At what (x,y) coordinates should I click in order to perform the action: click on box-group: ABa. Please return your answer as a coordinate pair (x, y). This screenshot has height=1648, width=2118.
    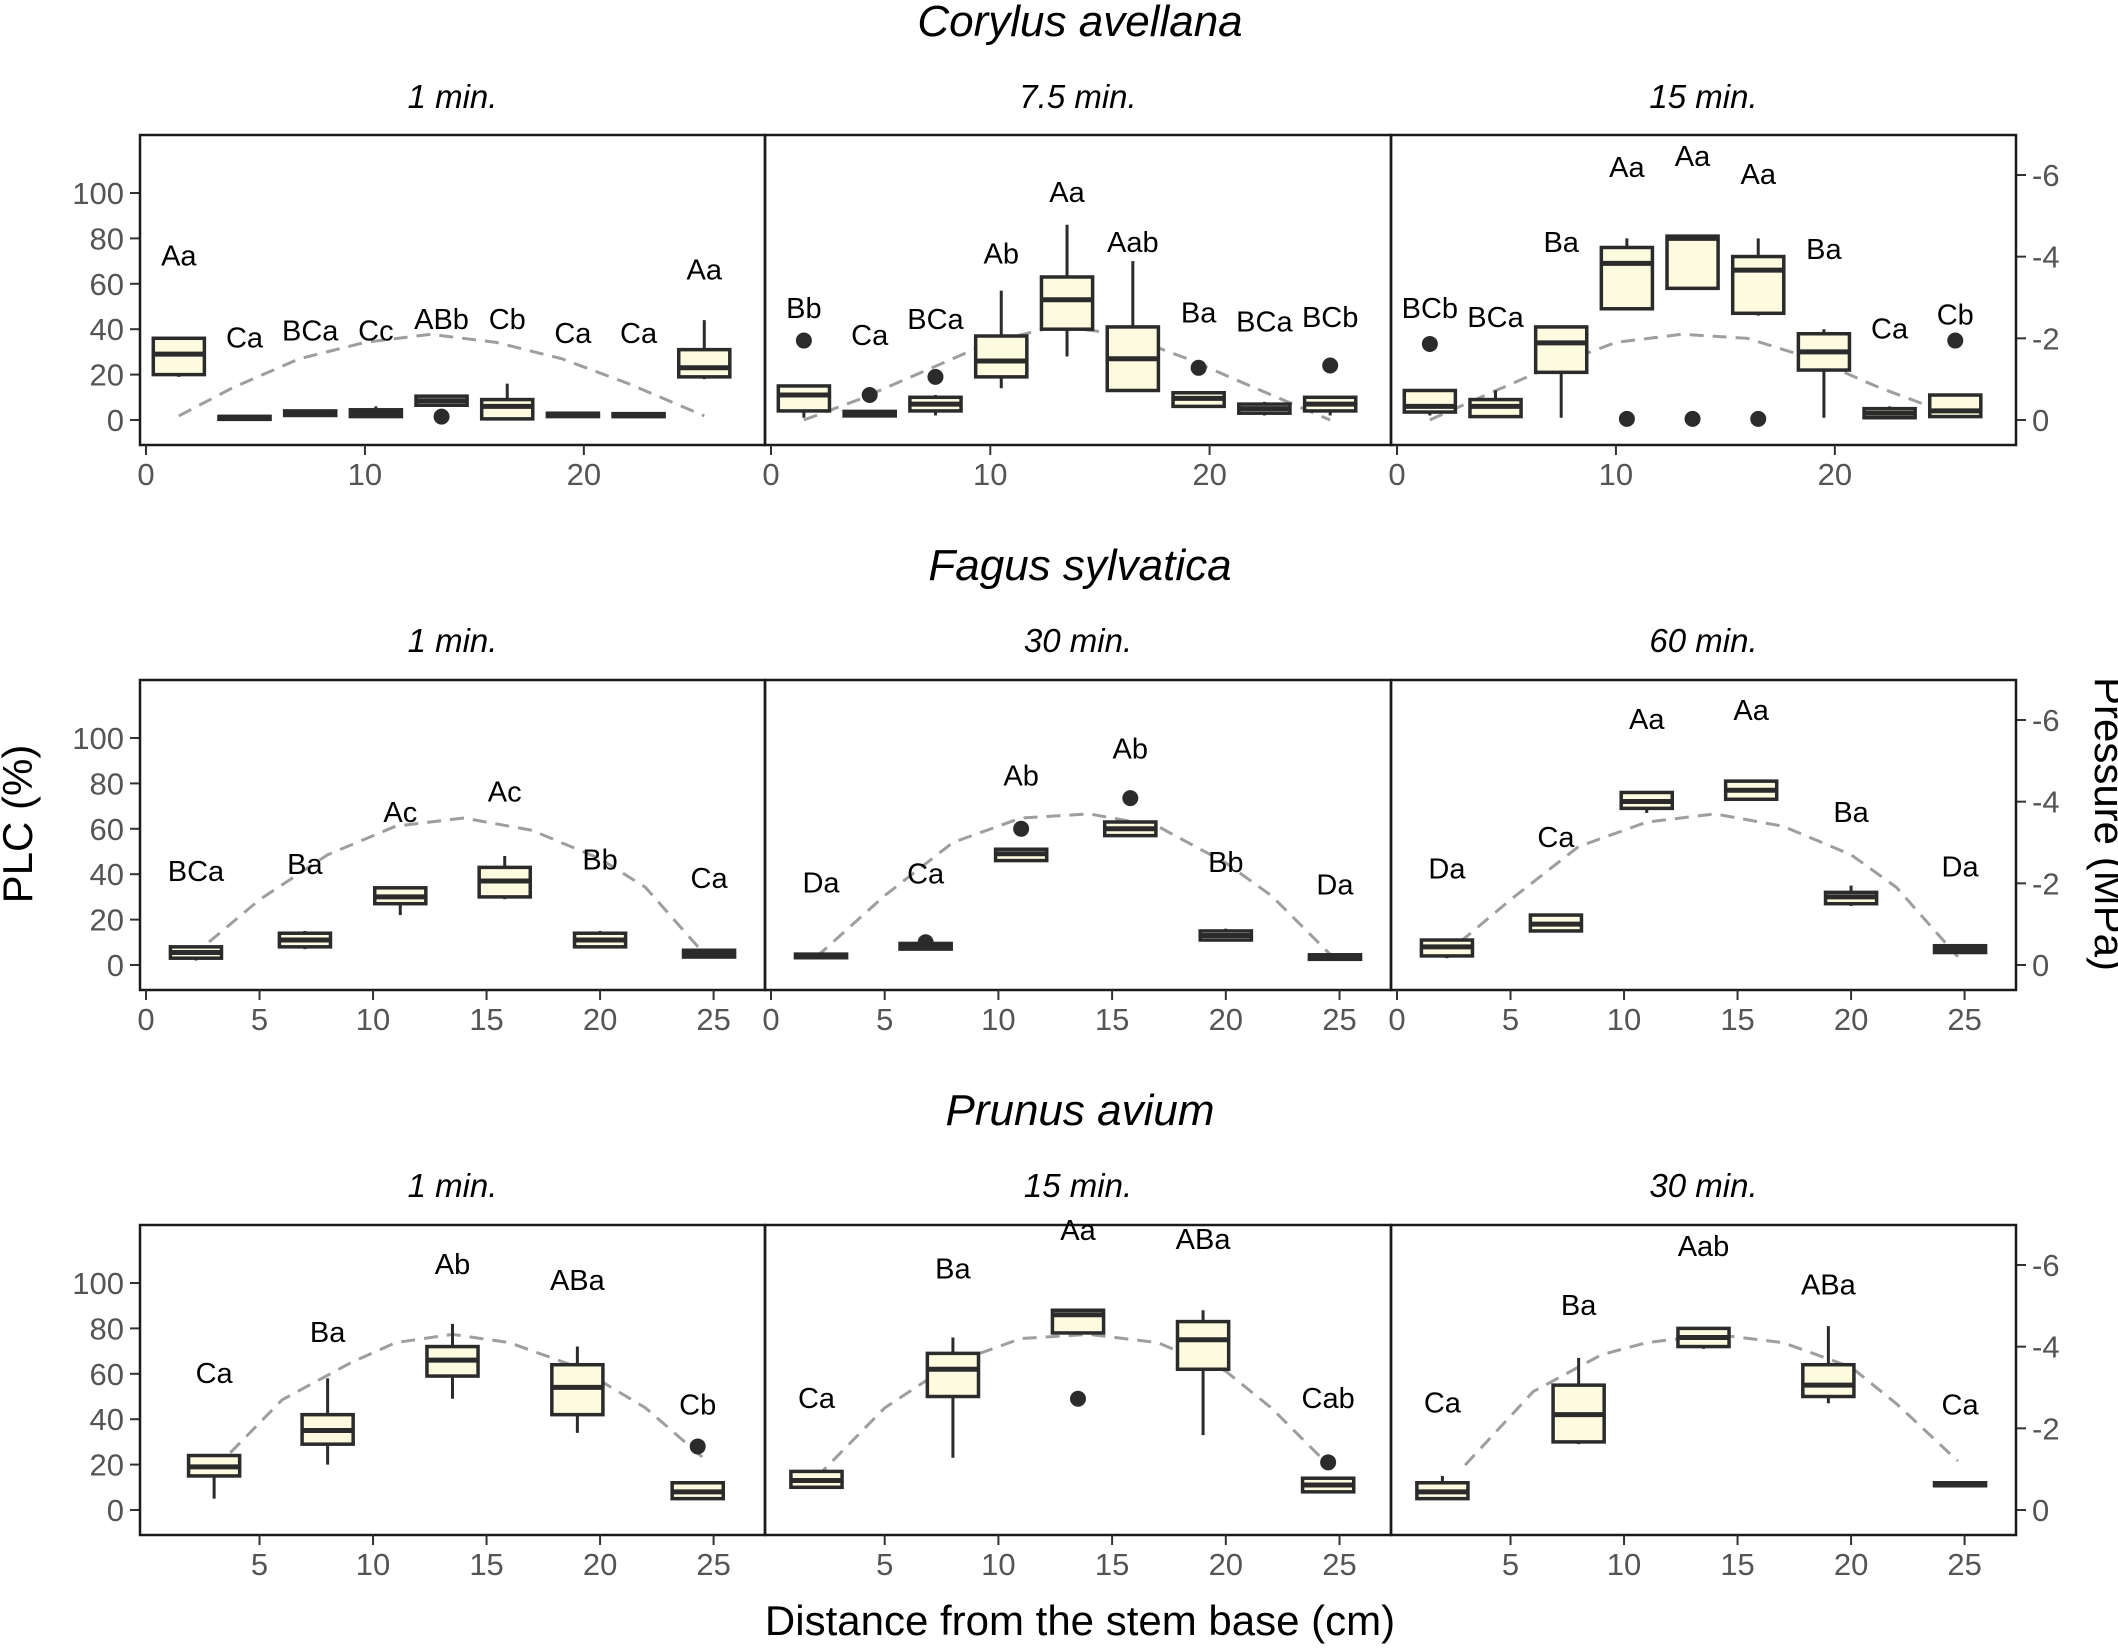
    Looking at the image, I should click on (1203, 1330).